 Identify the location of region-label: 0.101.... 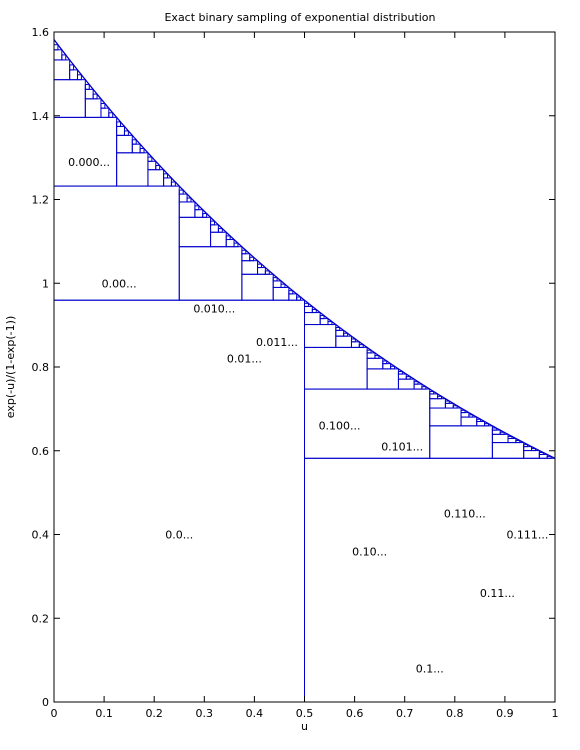
(402, 447).